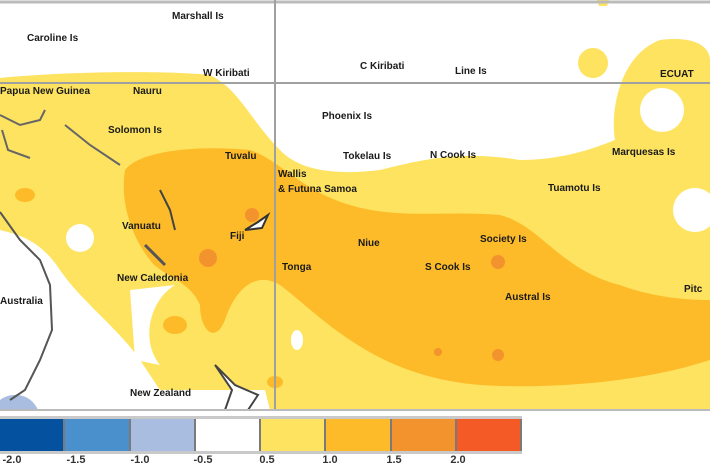  I want to click on label-phoenix: Phoenix Is, so click(347, 116).